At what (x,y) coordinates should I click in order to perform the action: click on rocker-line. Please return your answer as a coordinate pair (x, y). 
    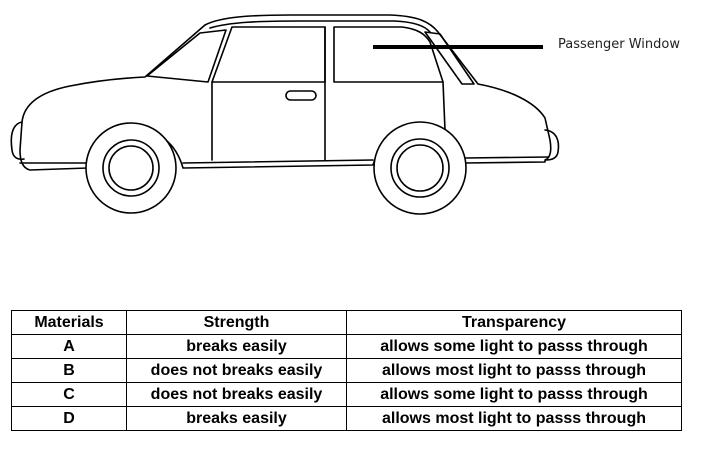
    Looking at the image, I should click on (278, 161).